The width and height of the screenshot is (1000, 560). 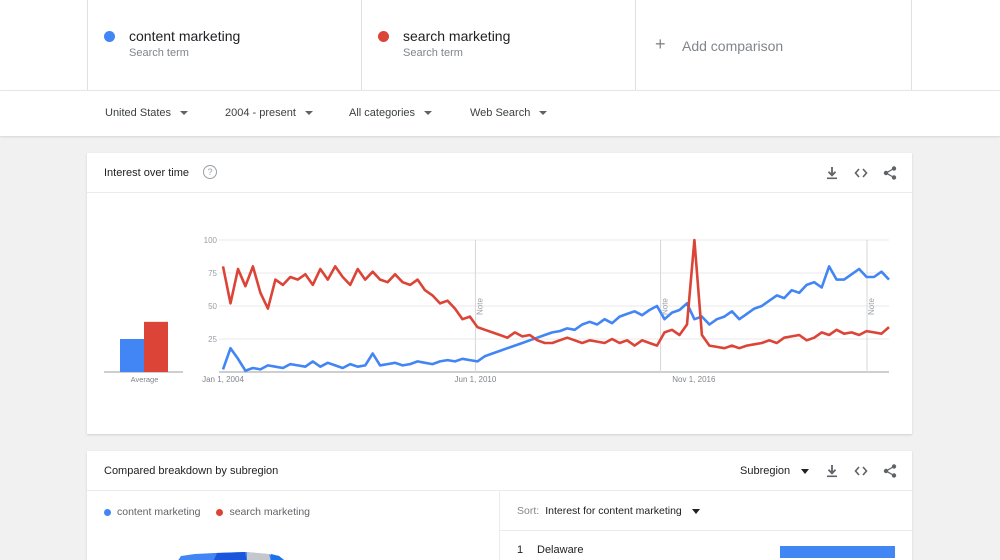 I want to click on search-term-2: search marketing Search term, so click(x=498, y=45).